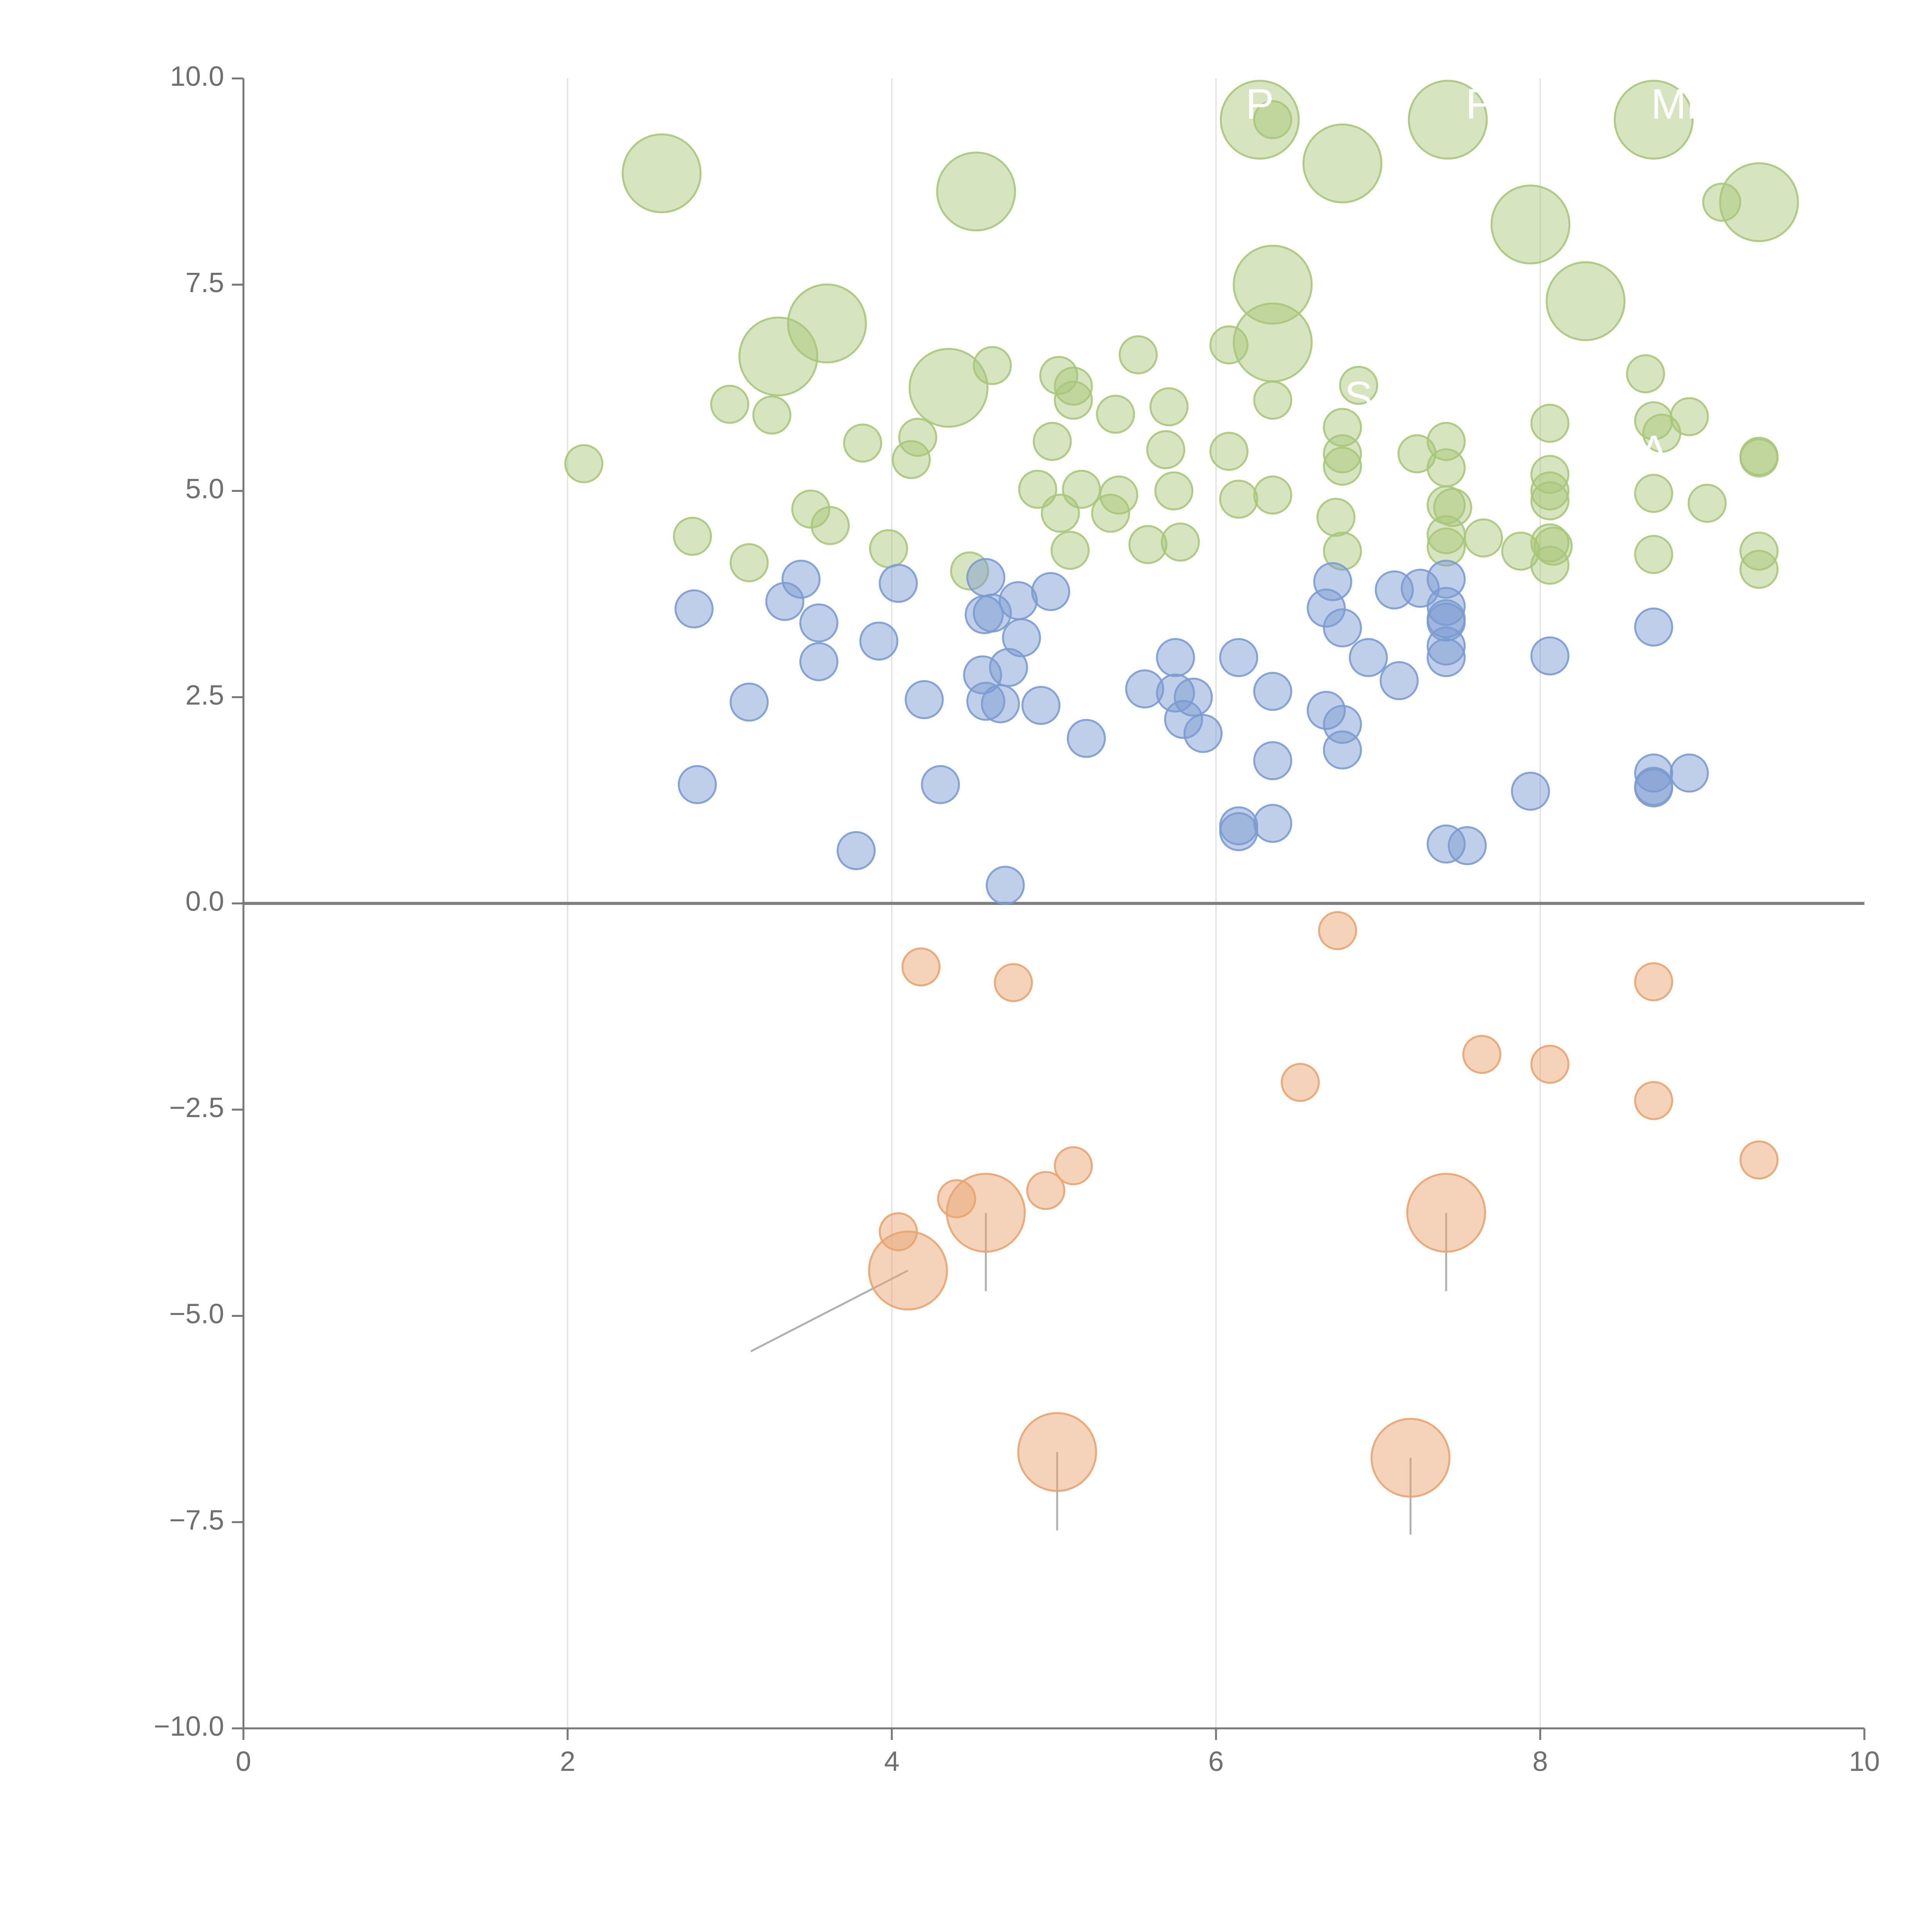  What do you see at coordinates (205, 695) in the screenshot?
I see `y-tick-label: 2.5` at bounding box center [205, 695].